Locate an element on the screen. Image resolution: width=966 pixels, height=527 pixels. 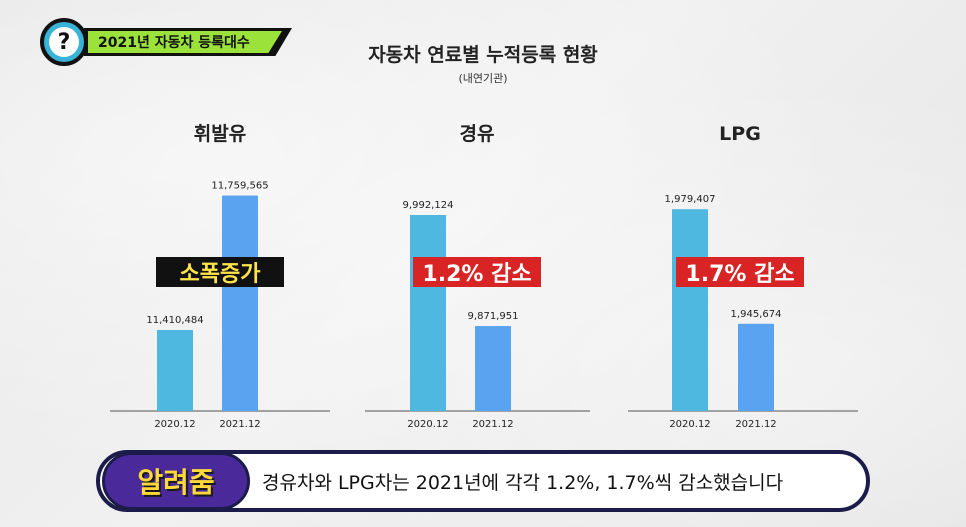
callout-text: 1.7% 감소 is located at coordinates (739, 274).